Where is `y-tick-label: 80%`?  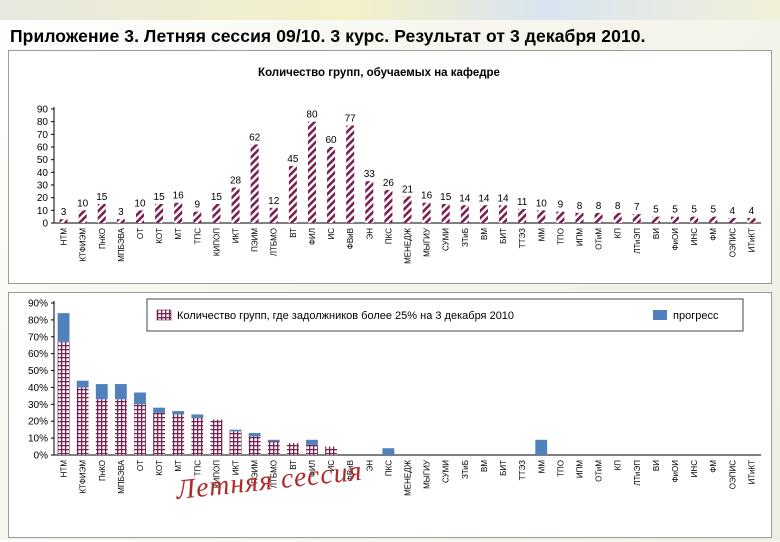 y-tick-label: 80% is located at coordinates (38, 320).